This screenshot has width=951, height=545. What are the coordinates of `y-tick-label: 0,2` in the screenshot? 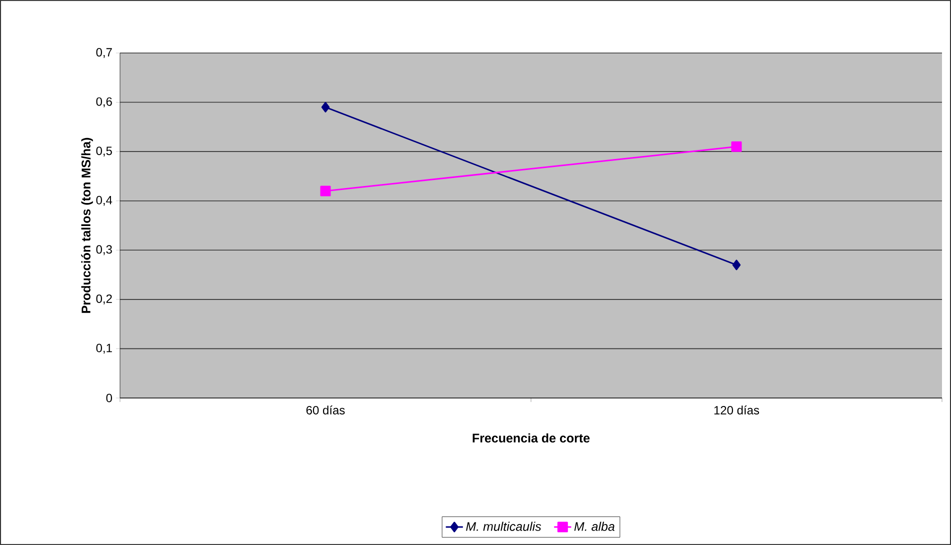 It's located at (104, 299).